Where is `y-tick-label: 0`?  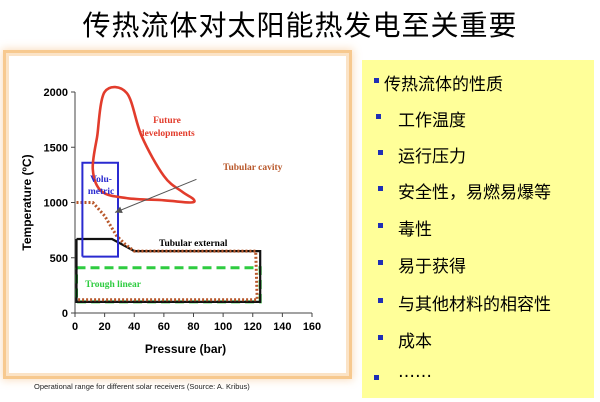 y-tick-label: 0 is located at coordinates (65, 314).